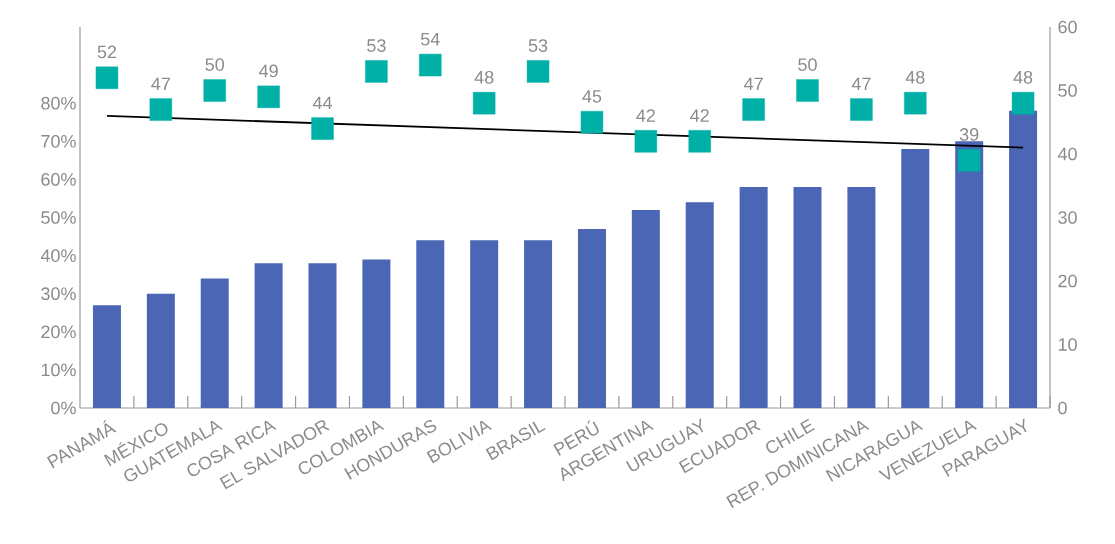  I want to click on data-label: 54, so click(430, 39).